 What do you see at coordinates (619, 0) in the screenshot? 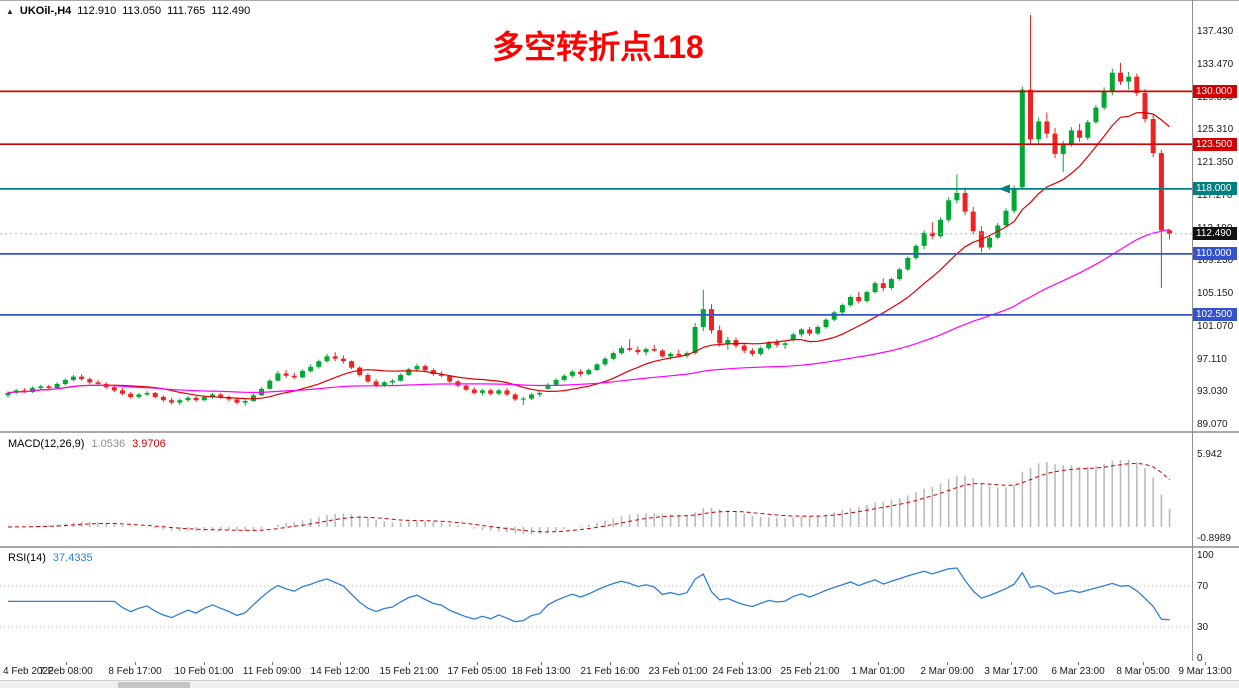
I see `time-axis-separator` at bounding box center [619, 0].